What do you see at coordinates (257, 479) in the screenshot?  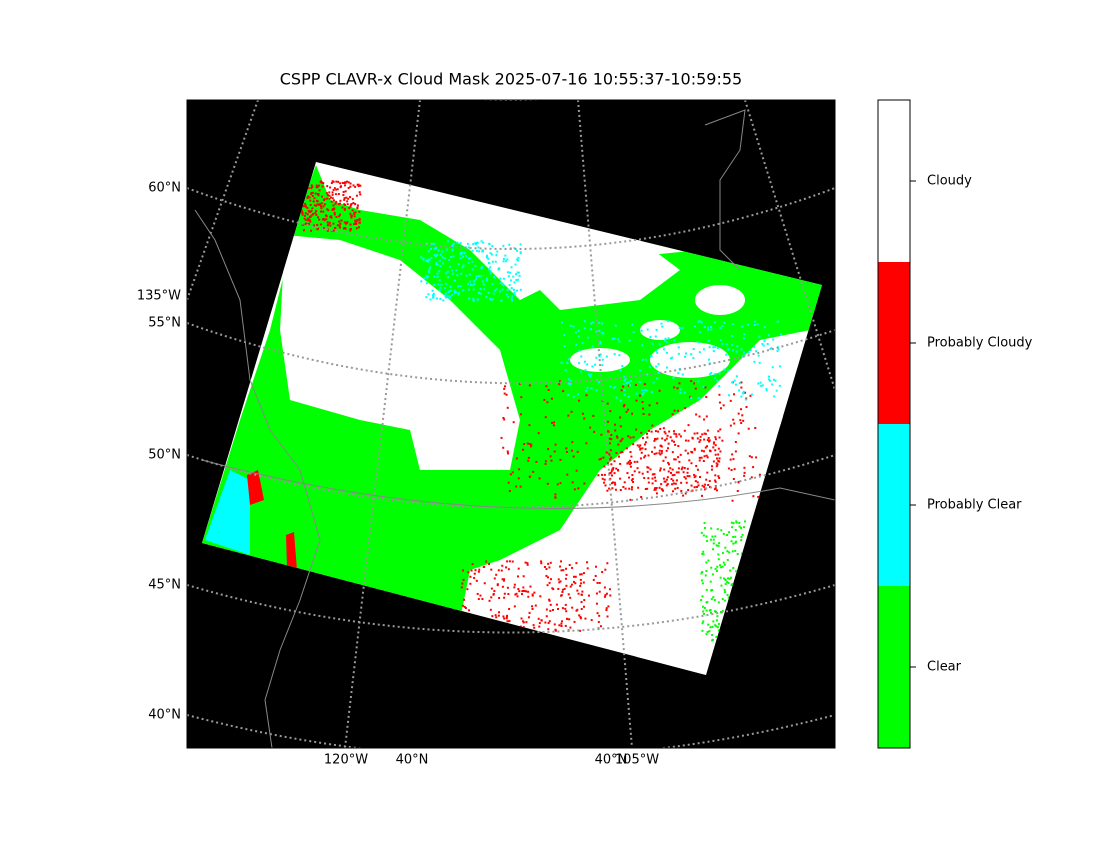 I see `coastline` at bounding box center [257, 479].